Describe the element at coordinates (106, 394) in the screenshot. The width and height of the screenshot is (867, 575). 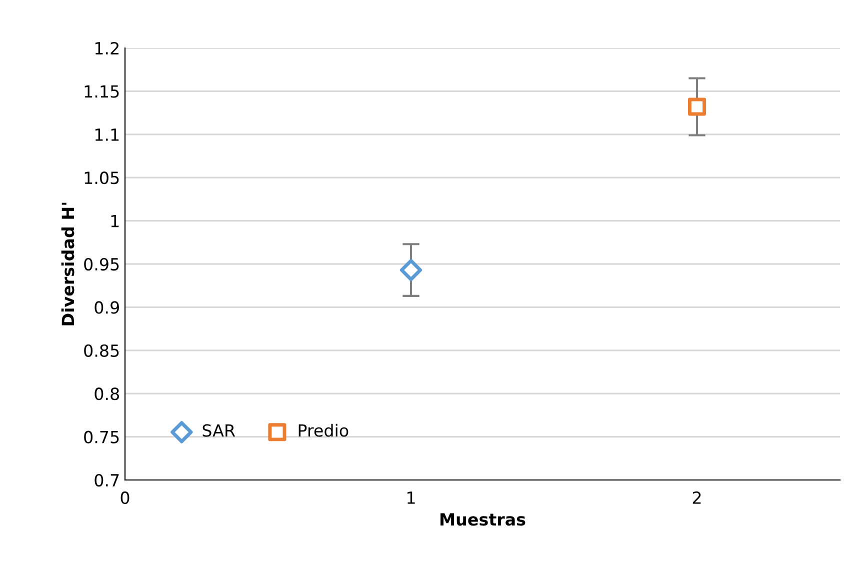
I see `y-tick-label: 0.8` at that location.